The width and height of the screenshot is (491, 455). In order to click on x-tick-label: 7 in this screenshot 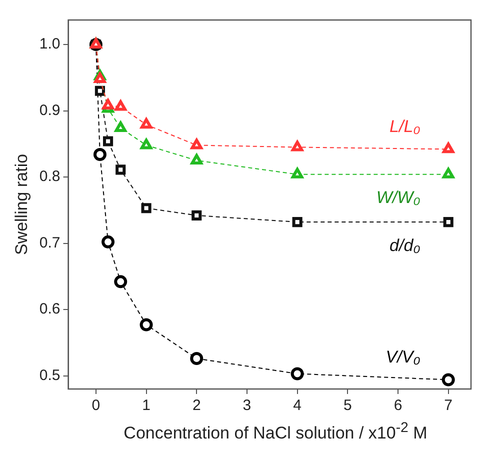, I will do `click(448, 405)`.